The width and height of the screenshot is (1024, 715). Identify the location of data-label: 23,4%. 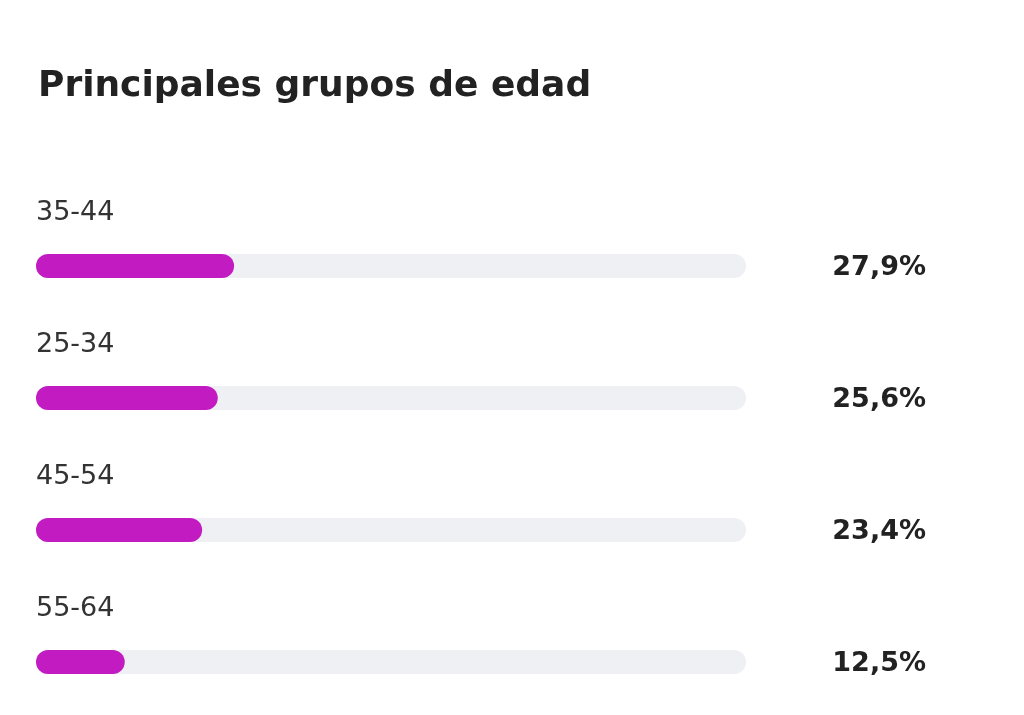
(879, 529).